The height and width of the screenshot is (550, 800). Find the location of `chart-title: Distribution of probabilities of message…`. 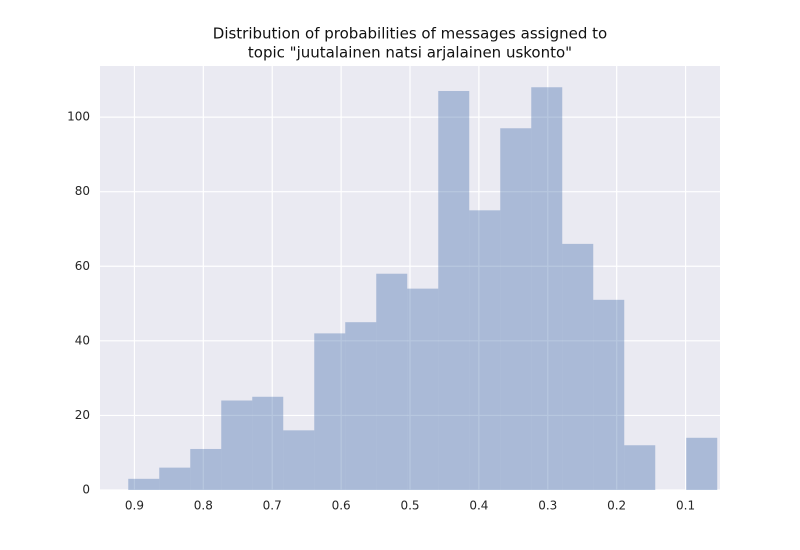

chart-title: Distribution of probabilities of message… is located at coordinates (410, 34).